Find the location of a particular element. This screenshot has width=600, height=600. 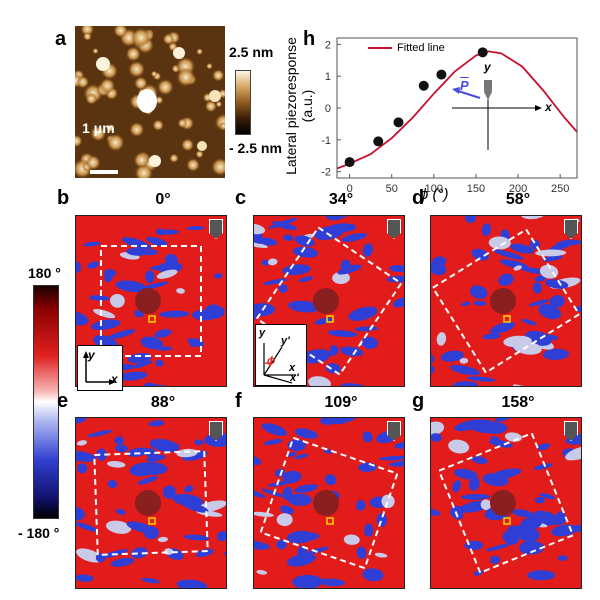

fitted-line is located at coordinates (457, 110).